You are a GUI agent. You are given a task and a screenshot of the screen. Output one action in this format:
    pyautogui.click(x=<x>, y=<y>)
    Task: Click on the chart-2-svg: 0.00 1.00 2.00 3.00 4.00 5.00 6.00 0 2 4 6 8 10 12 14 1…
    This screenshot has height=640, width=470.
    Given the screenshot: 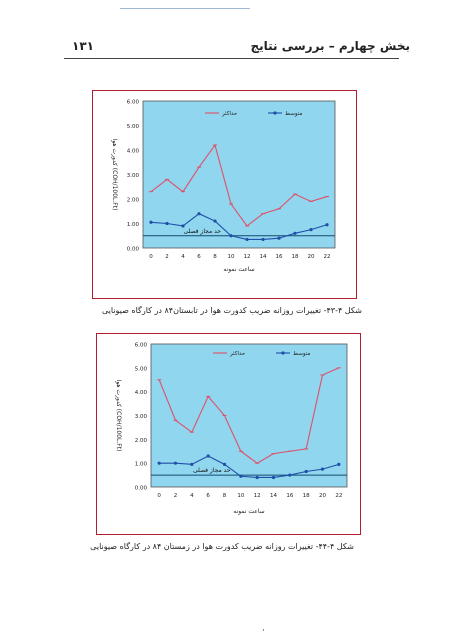 What is the action you would take?
    pyautogui.click(x=231, y=429)
    